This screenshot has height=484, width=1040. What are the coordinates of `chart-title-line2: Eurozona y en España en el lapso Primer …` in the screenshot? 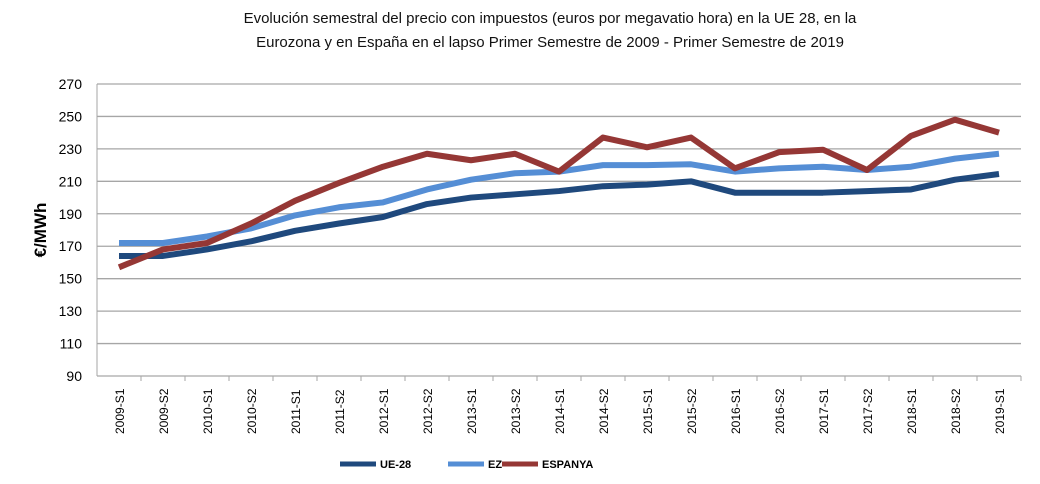 It's located at (550, 42).